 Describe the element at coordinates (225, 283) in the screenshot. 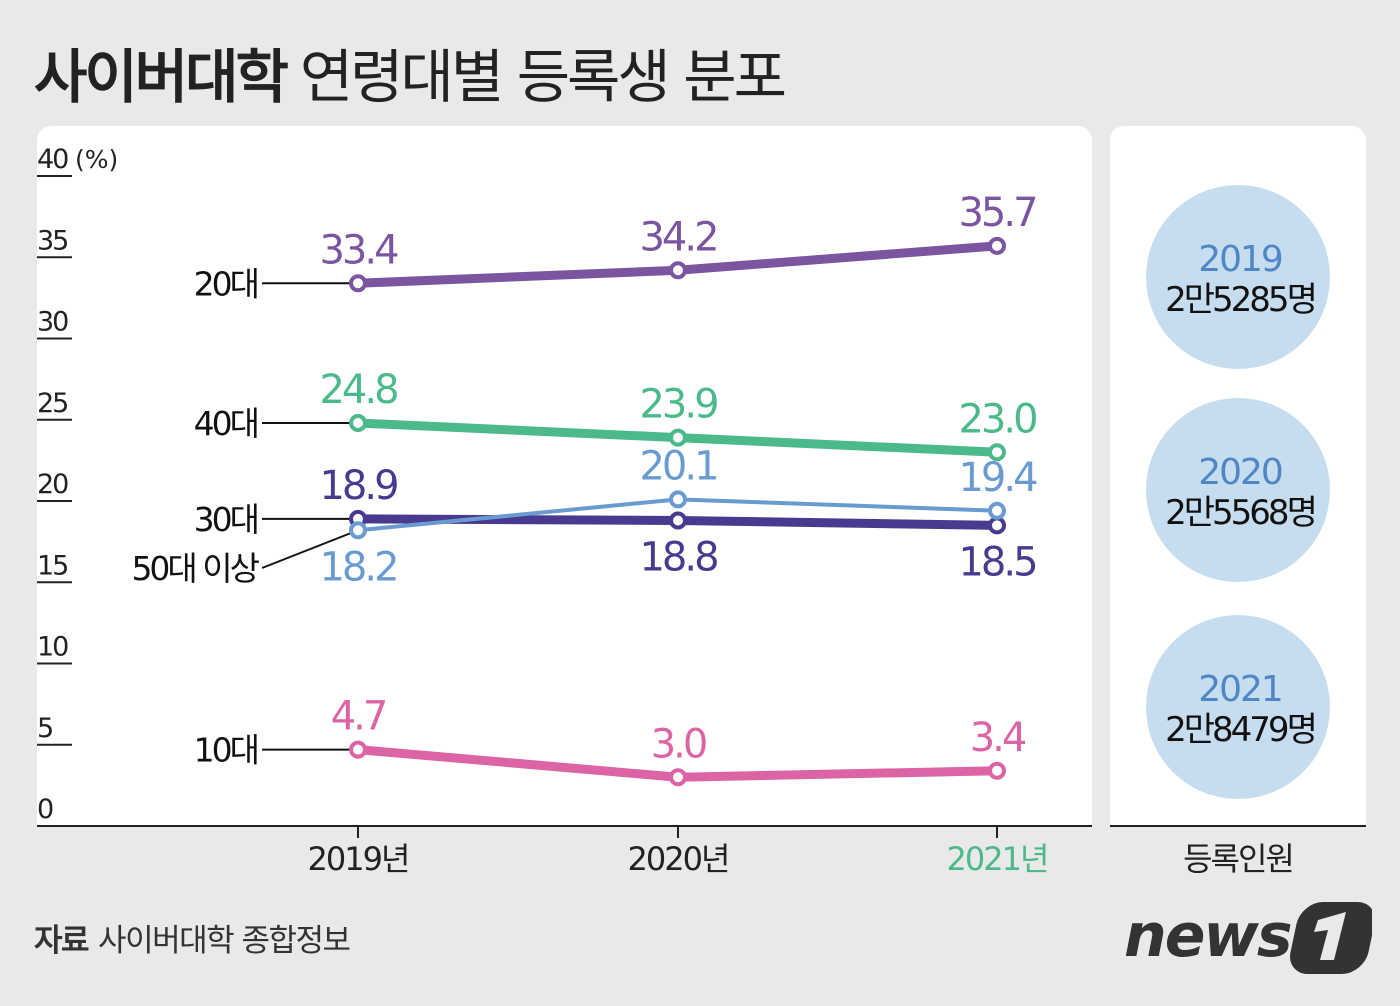

I see `series-name-label: 20대` at that location.